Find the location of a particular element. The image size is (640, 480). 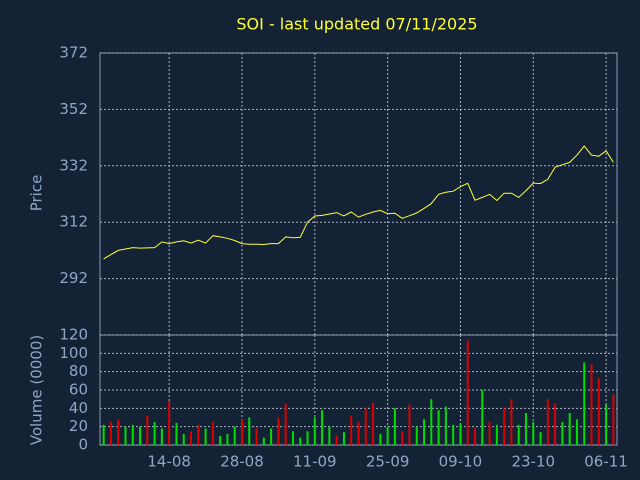

x-tick-label: 23-10 is located at coordinates (533, 462).